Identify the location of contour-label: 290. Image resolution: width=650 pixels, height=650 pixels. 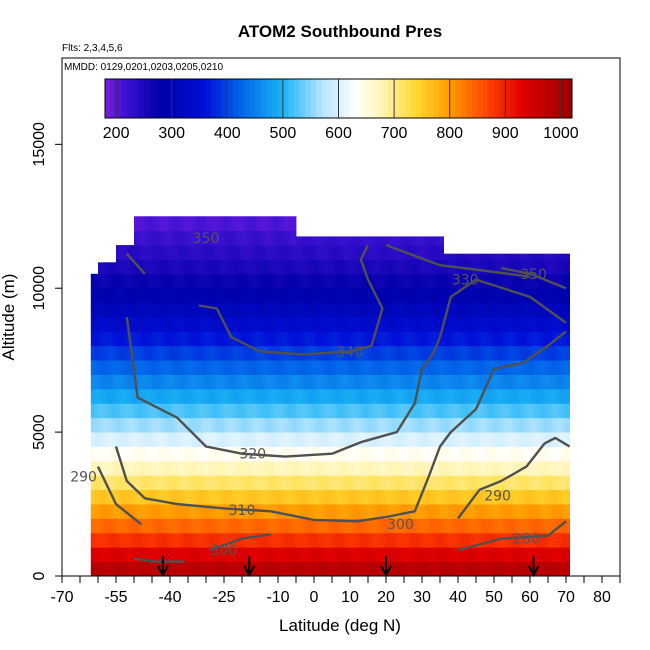
(497, 496).